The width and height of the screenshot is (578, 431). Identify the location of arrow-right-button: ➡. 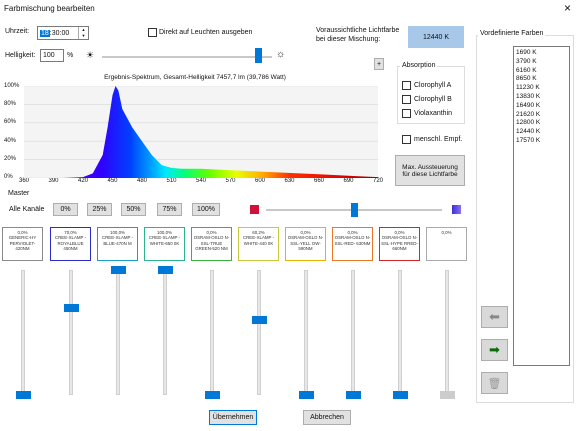
(494, 350).